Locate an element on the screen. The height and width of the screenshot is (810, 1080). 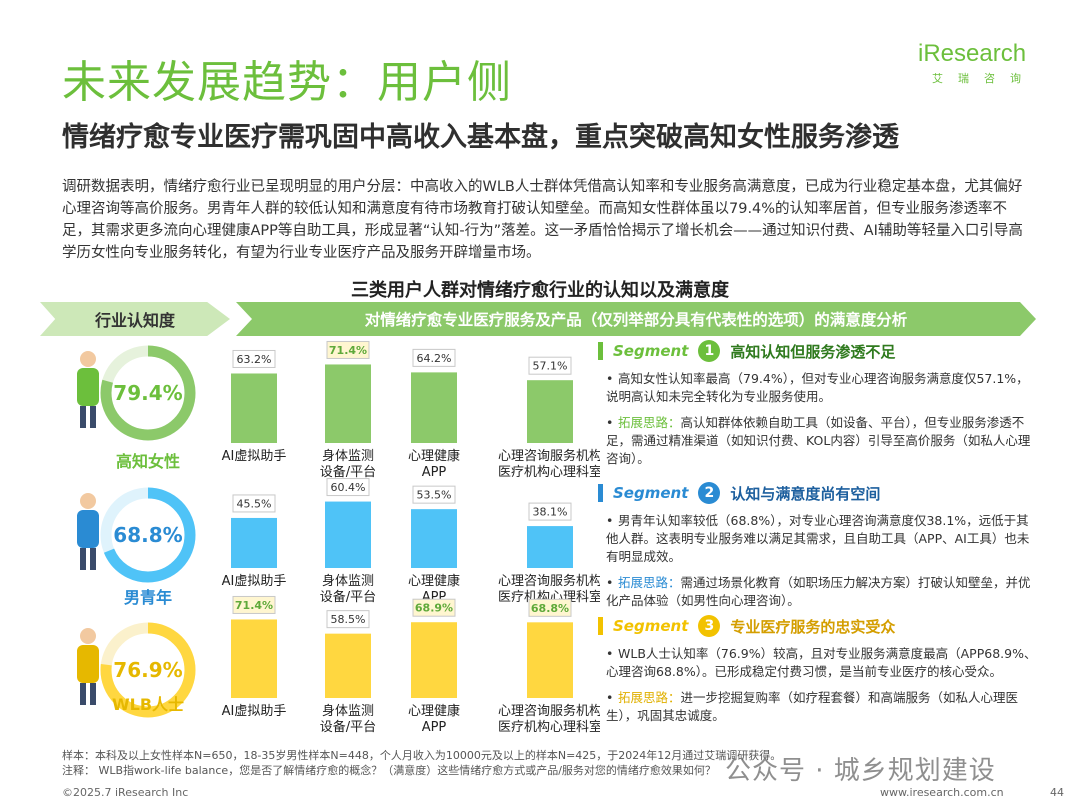
bar-value-label: 38.1% is located at coordinates (550, 512).